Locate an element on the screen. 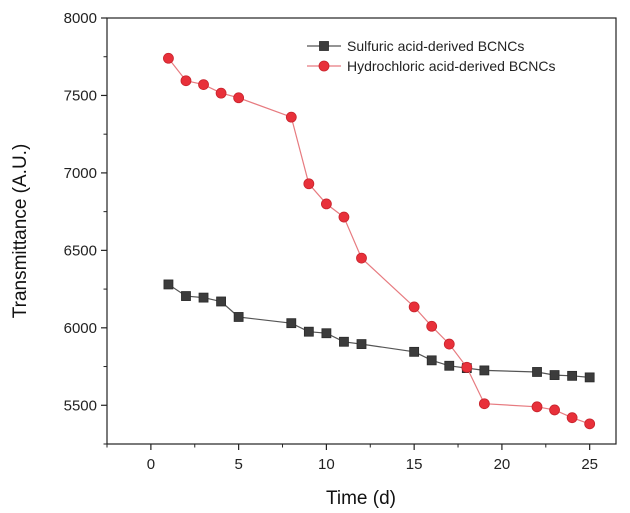 Image resolution: width=630 pixels, height=513 pixels. x-tick-label: 20 is located at coordinates (502, 464).